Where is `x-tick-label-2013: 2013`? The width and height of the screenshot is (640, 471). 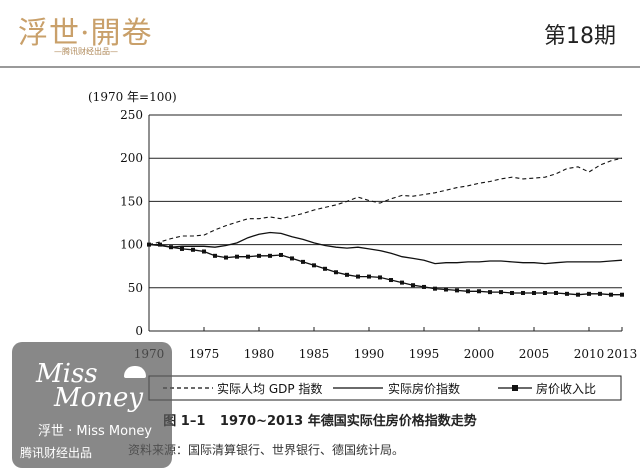 x-tick-label-2013: 2013 is located at coordinates (622, 354).